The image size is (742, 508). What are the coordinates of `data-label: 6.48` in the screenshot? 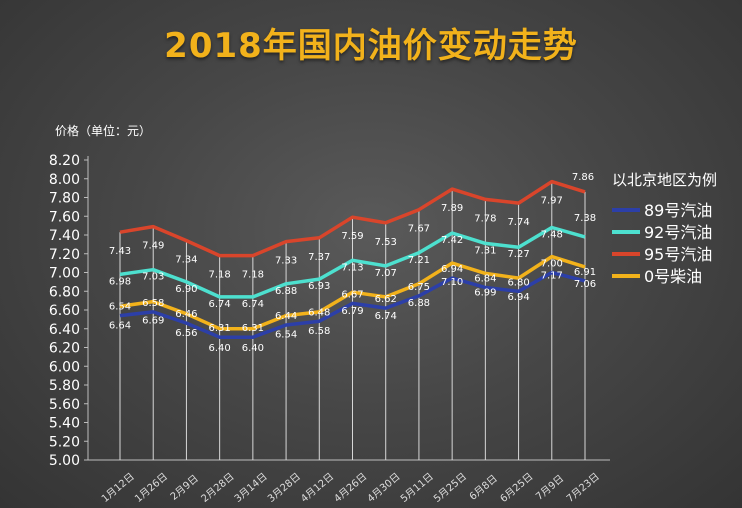 It's located at (319, 312).